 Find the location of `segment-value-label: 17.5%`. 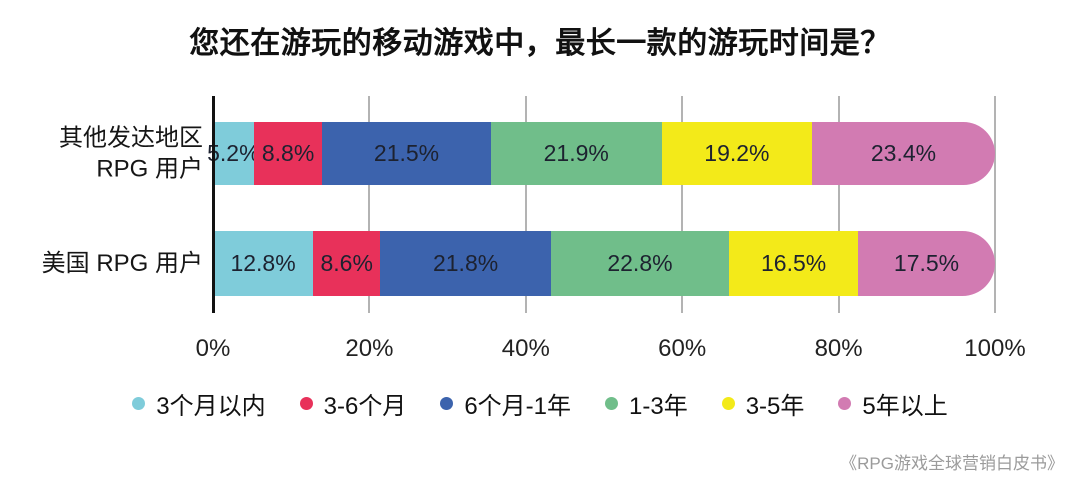

segment-value-label: 17.5% is located at coordinates (926, 263).